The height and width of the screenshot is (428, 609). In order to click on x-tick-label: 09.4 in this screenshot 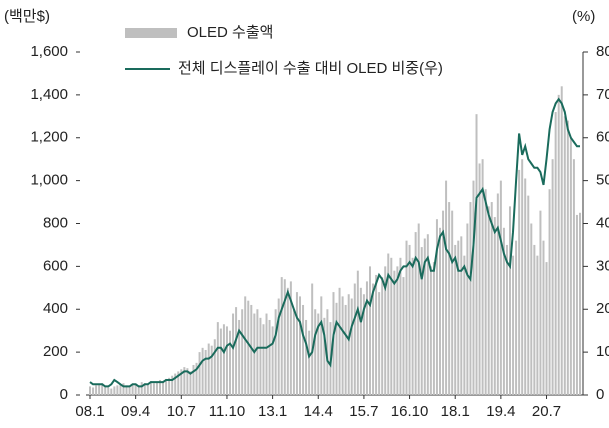, I will do `click(135, 411)`.